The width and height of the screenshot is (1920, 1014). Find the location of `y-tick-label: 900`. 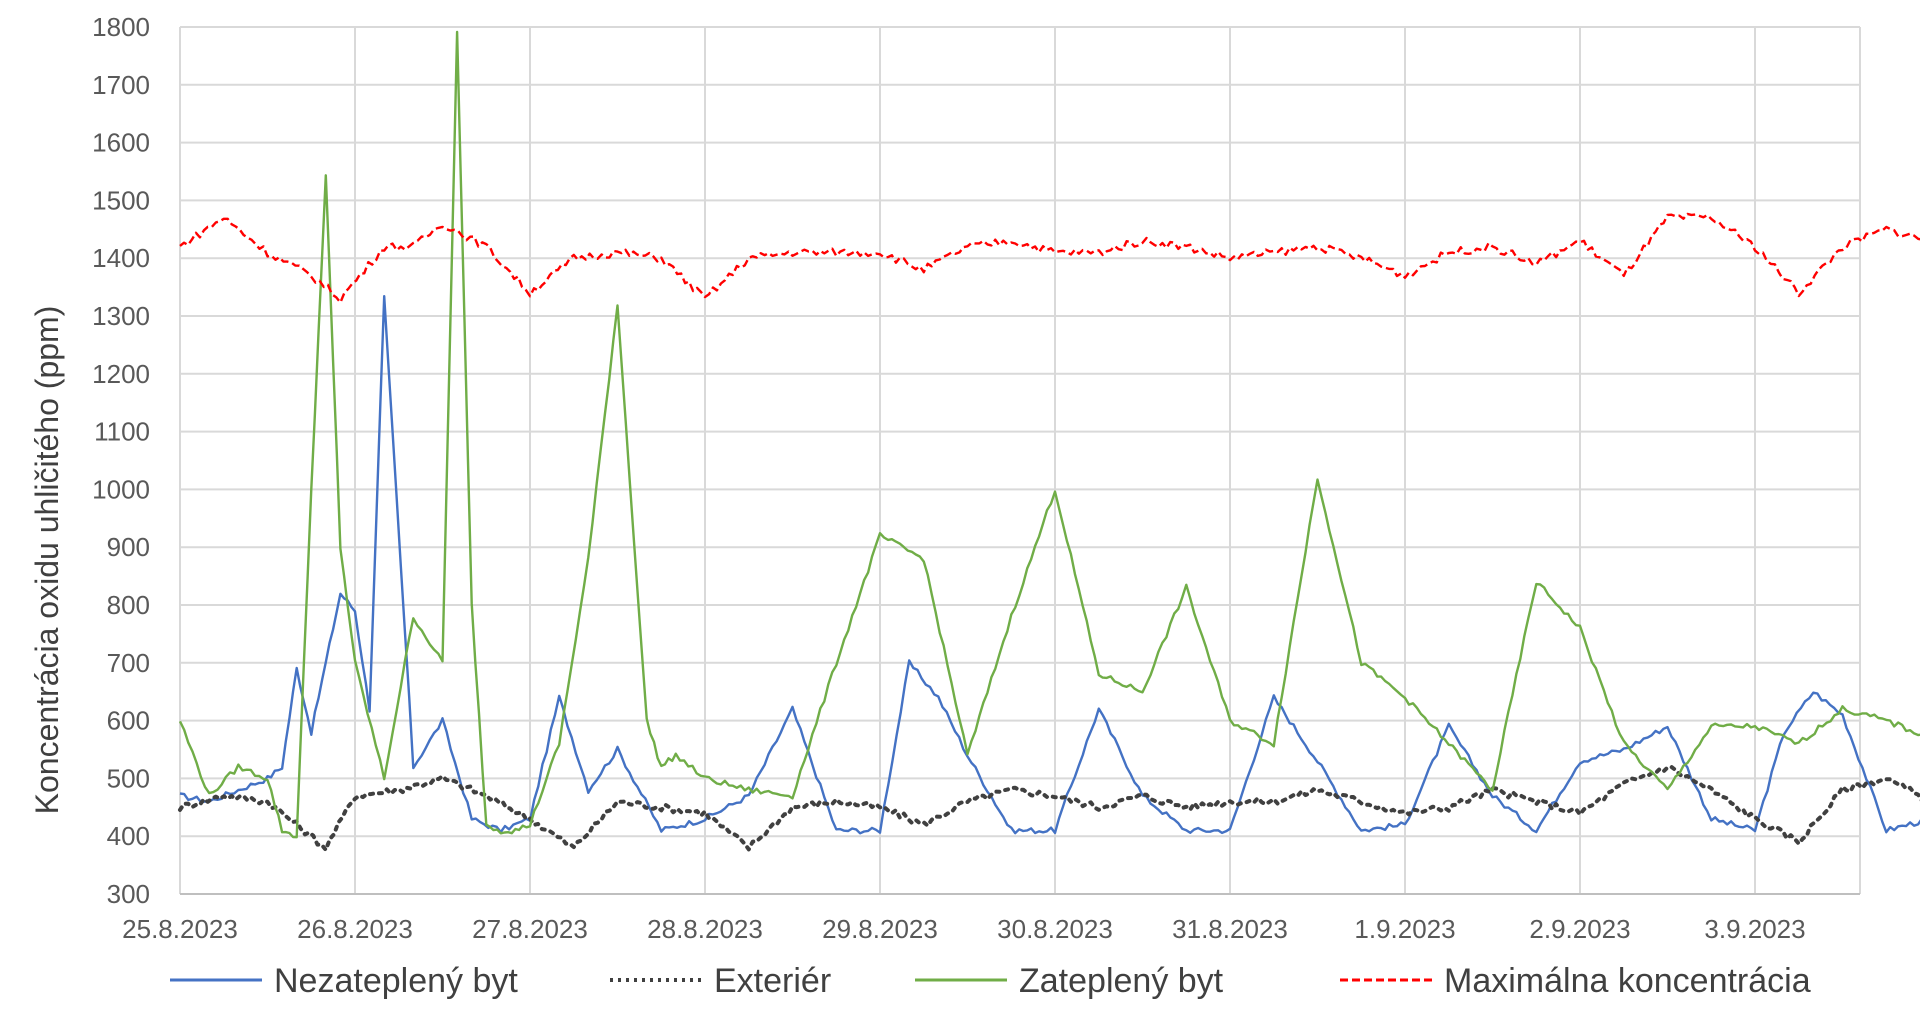

y-tick-label: 900 is located at coordinates (128, 547).